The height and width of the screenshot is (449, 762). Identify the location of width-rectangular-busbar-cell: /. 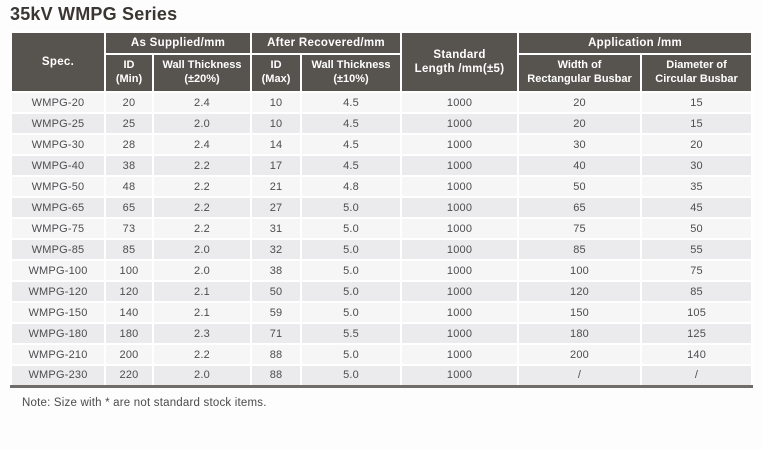
(580, 375).